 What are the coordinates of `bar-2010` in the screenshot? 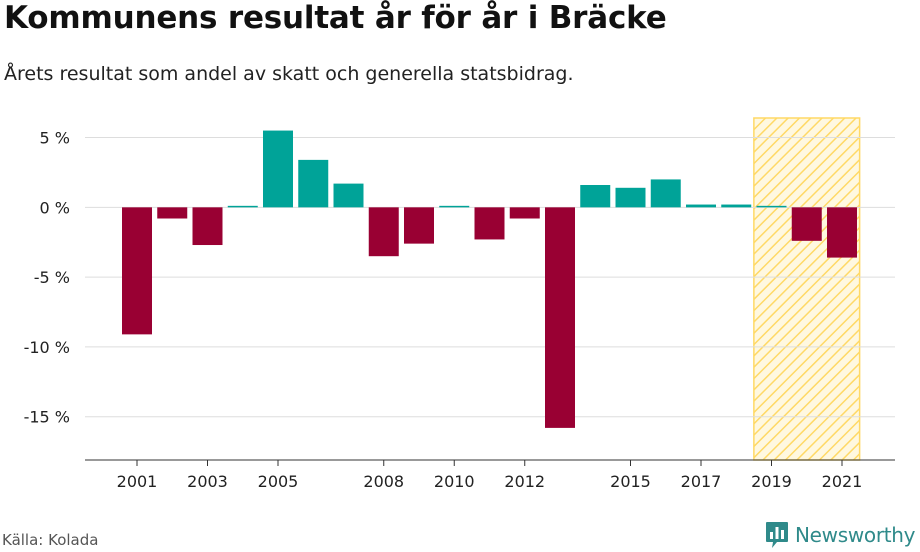 It's located at (454, 206).